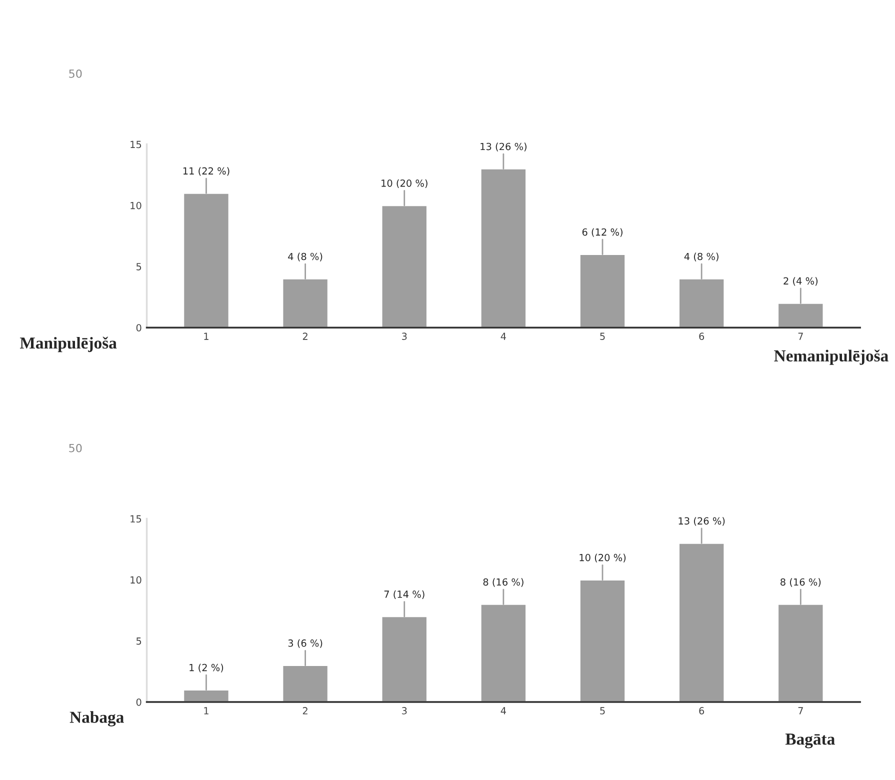  Describe the element at coordinates (97, 718) in the screenshot. I see `text: Nabaga` at that location.